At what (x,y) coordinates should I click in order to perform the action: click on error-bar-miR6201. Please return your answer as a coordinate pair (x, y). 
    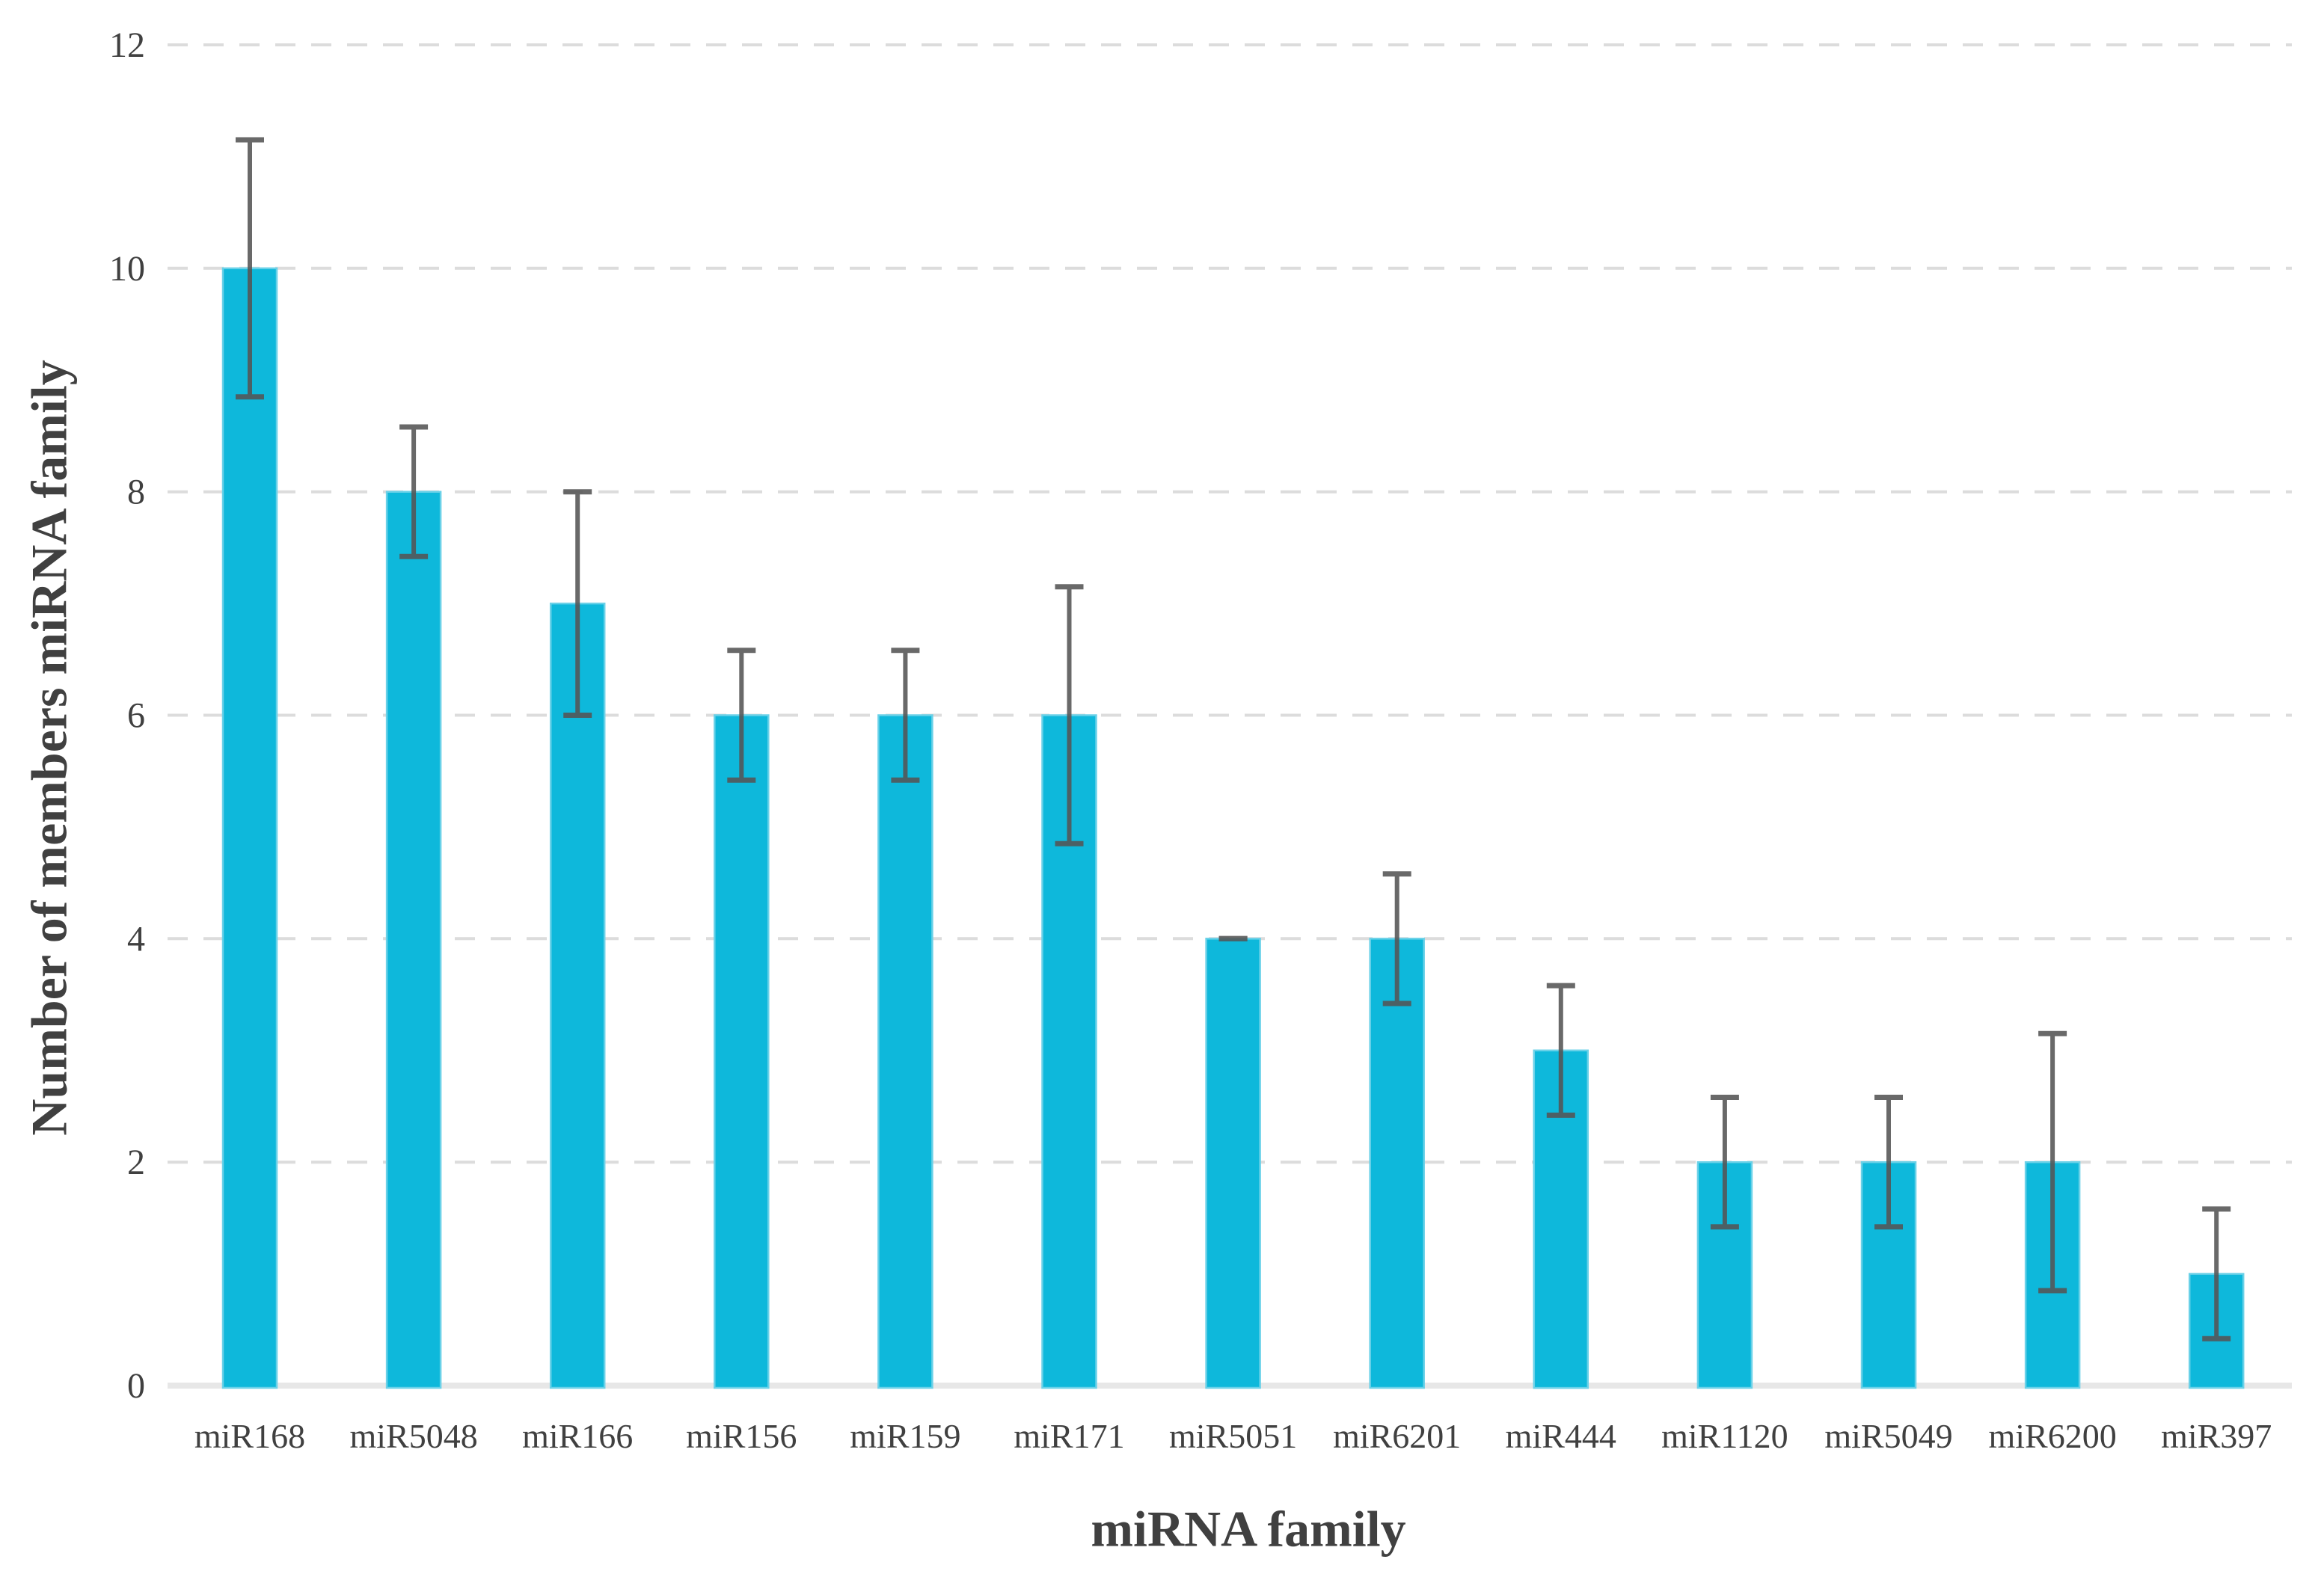
    Looking at the image, I should click on (1396, 938).